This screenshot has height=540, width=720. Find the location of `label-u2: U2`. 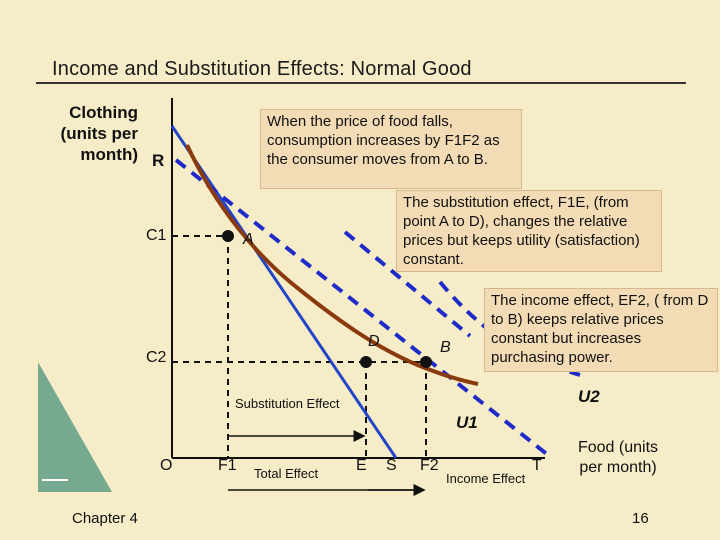

label-u2: U2 is located at coordinates (589, 396).